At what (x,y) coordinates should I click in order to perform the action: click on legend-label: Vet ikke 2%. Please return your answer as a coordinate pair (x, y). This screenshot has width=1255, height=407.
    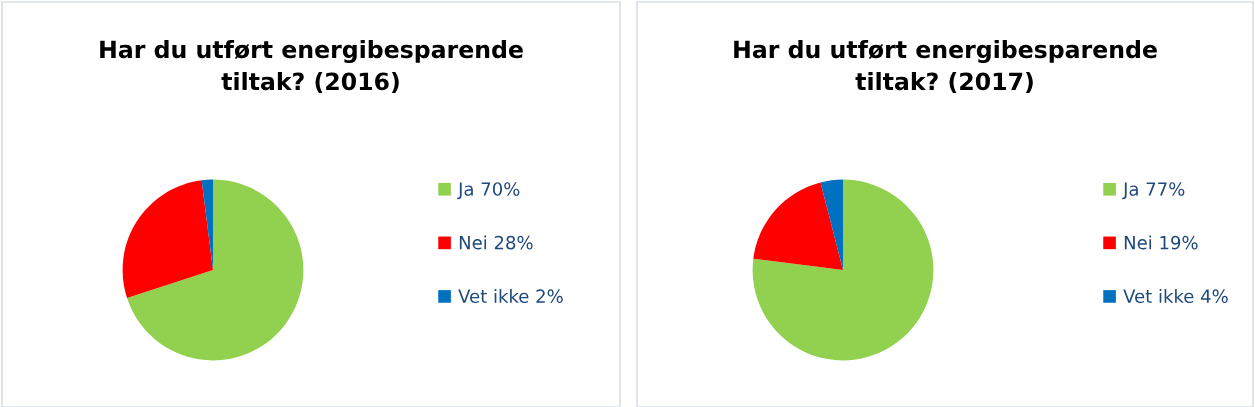
    Looking at the image, I should click on (510, 296).